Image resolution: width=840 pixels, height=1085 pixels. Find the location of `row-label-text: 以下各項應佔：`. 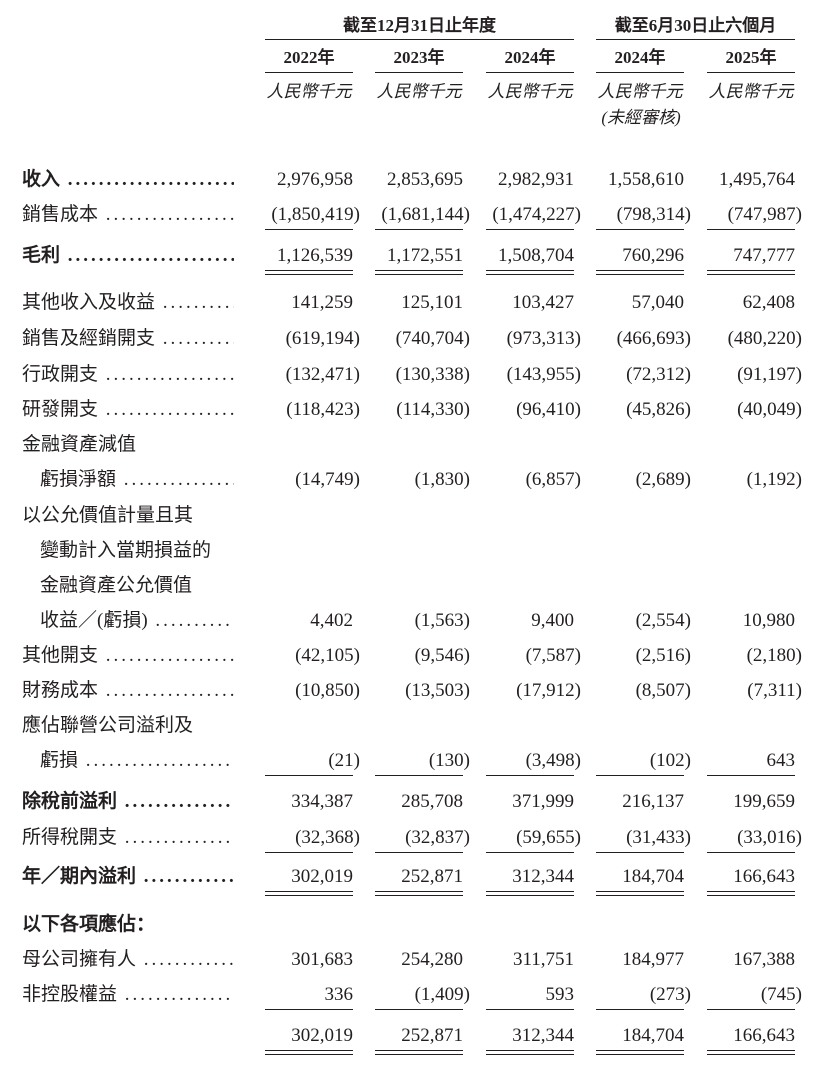

row-label-text: 以下各項應佔： is located at coordinates (89, 924).